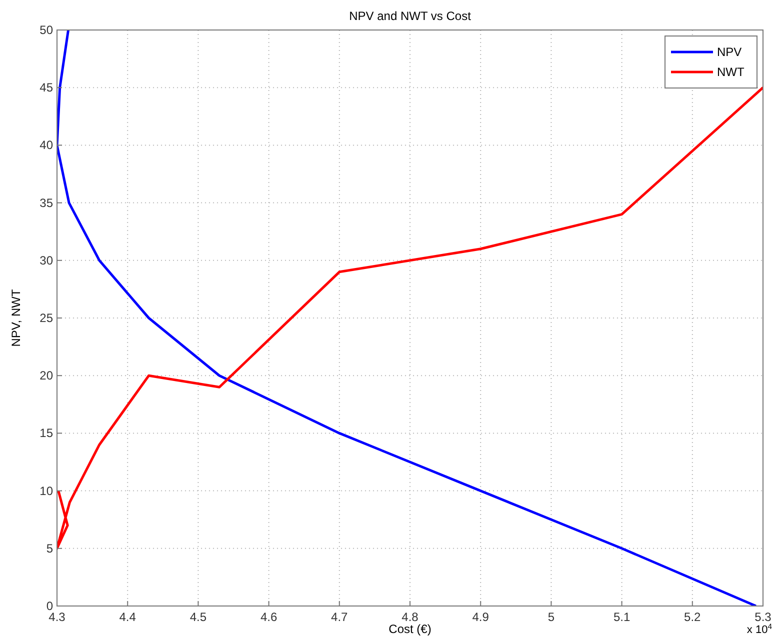  What do you see at coordinates (47, 145) in the screenshot?
I see `y-tick-label: 40` at bounding box center [47, 145].